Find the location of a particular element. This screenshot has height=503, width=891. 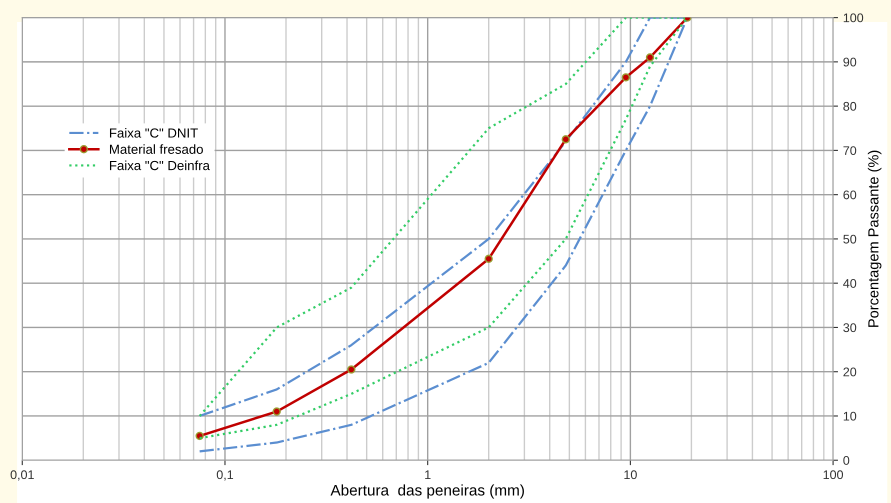

legend-label: Material fresado is located at coordinates (156, 149).